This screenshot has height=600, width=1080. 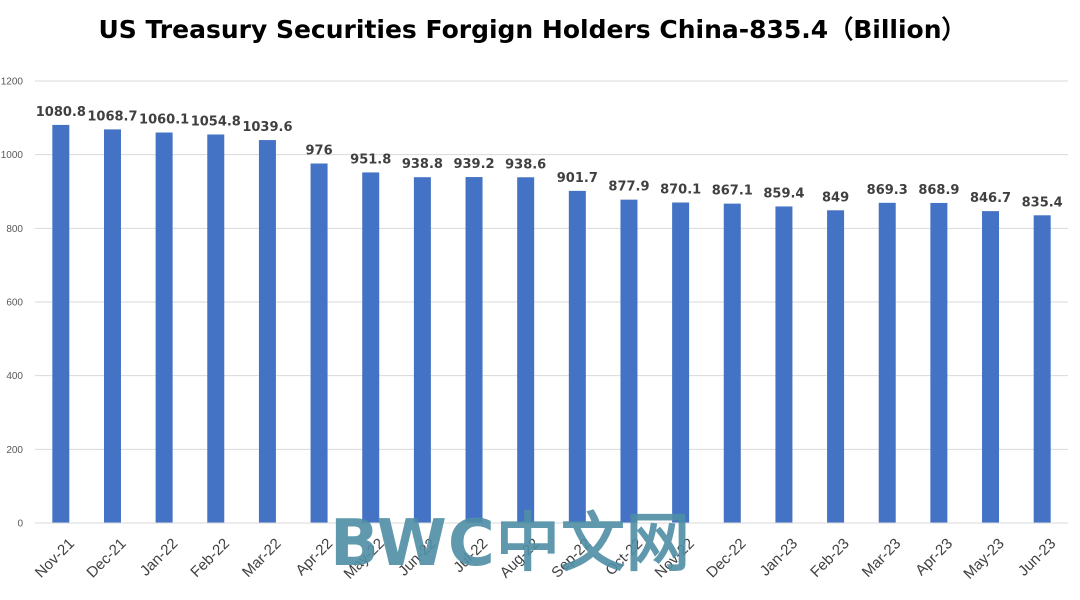 What do you see at coordinates (106, 558) in the screenshot?
I see `x-tick-label: Dec-21` at bounding box center [106, 558].